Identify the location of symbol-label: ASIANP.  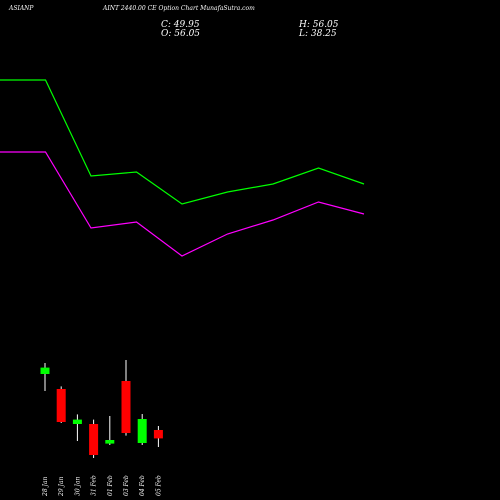
(21, 8).